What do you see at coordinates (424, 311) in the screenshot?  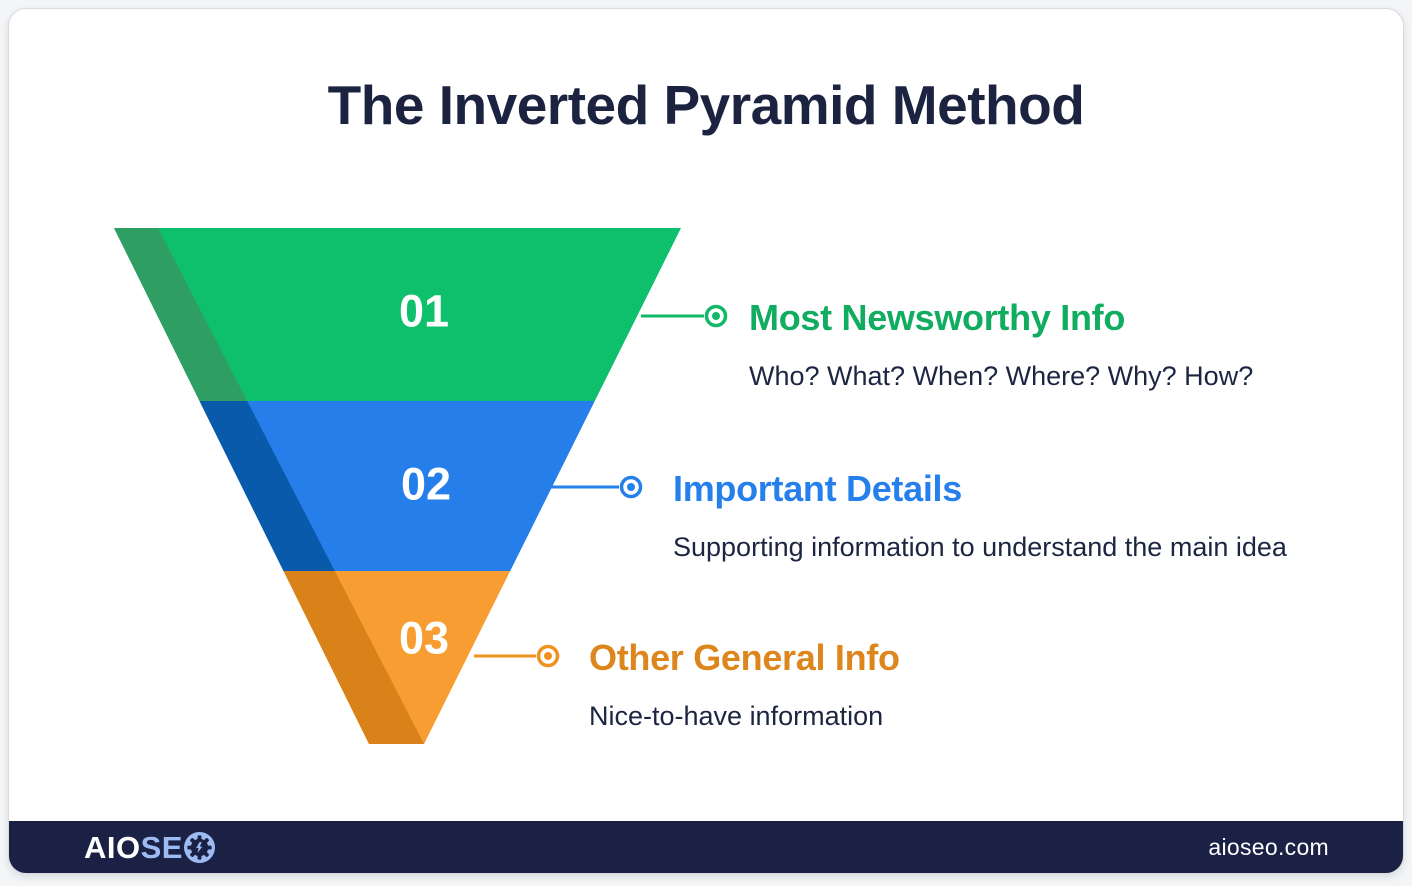 I see `tier-1-number: 01` at bounding box center [424, 311].